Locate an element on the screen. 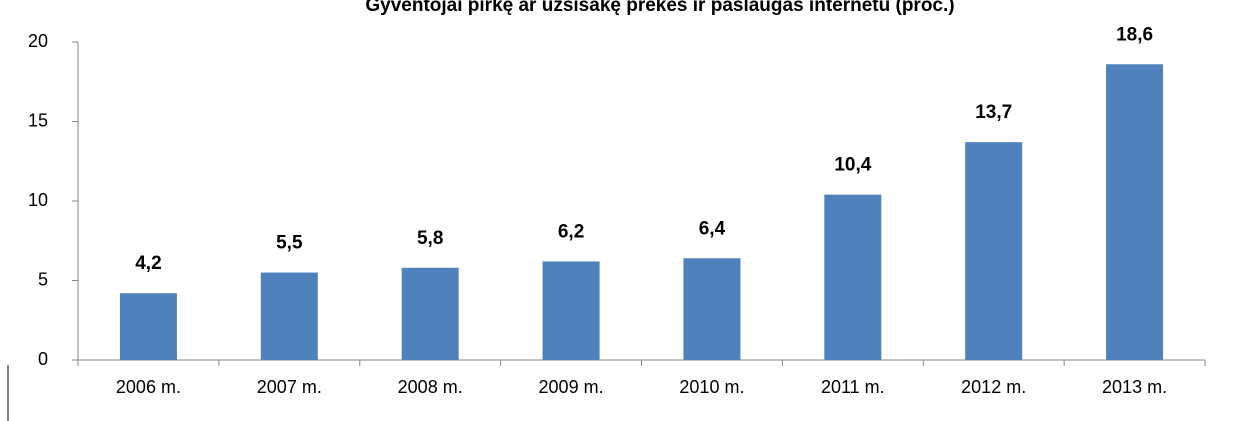 Image resolution: width=1235 pixels, height=421 pixels. x-tick-label: 2013 m. is located at coordinates (1134, 387).